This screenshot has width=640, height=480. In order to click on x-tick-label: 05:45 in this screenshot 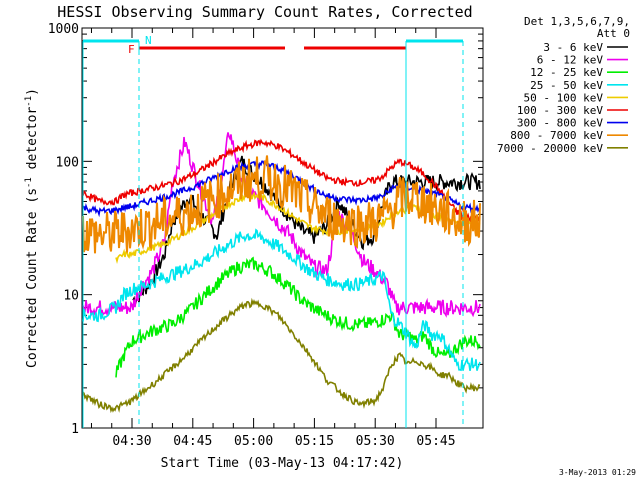, I will do `click(435, 441)`.